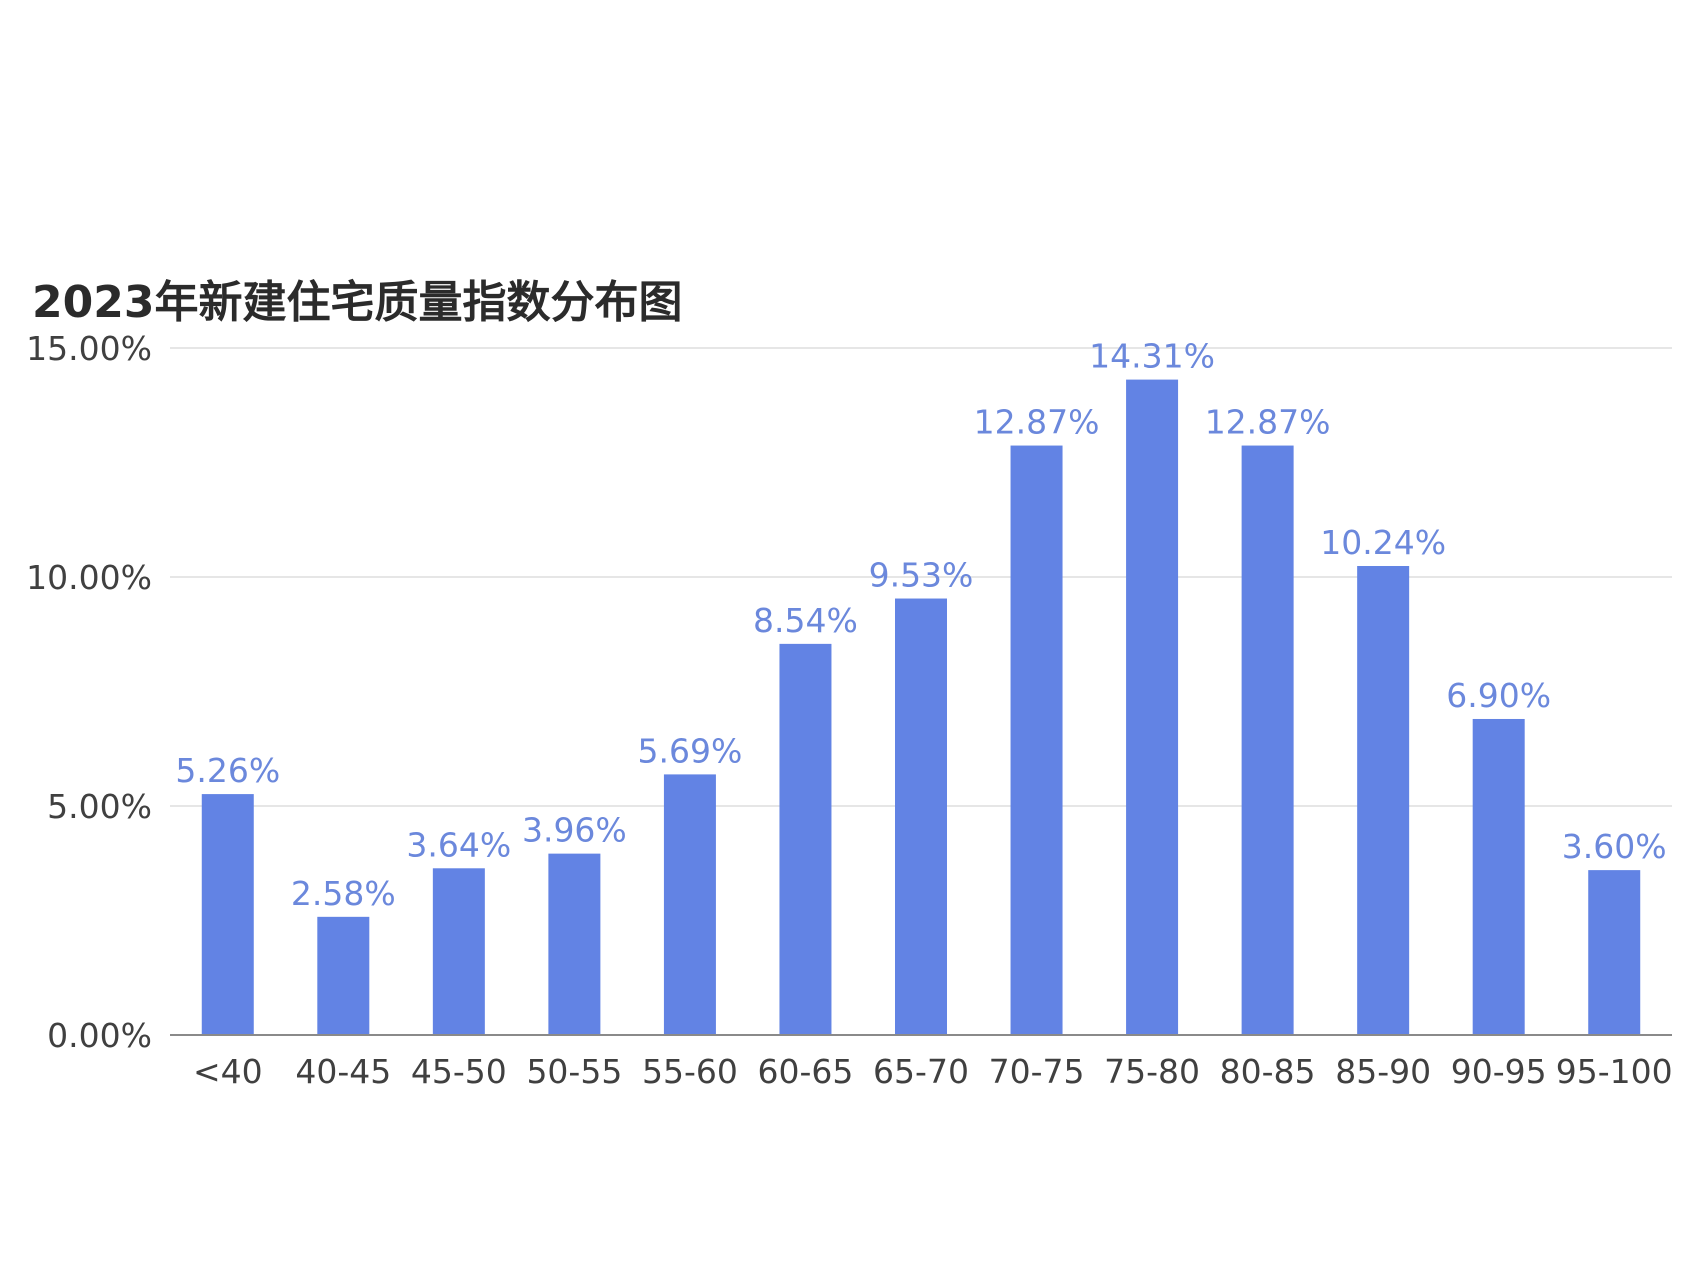 The image size is (1706, 1278). Describe the element at coordinates (99, 806) in the screenshot. I see `y-tick-label: 5.00%` at that location.